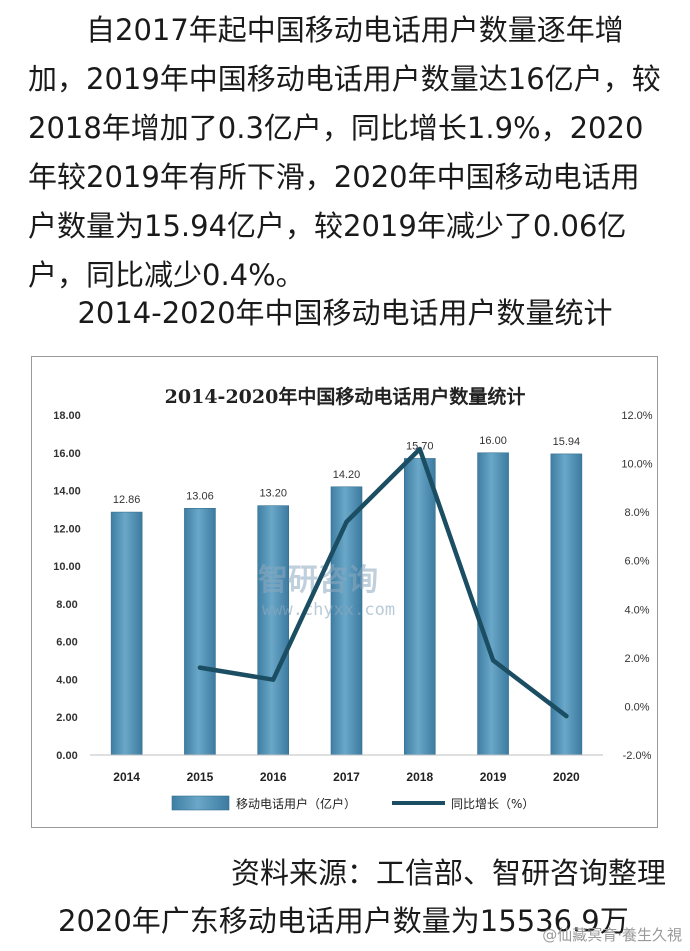 Image resolution: width=690 pixels, height=951 pixels. Describe the element at coordinates (67, 454) in the screenshot. I see `y-left-tick-label: 16.00` at that location.